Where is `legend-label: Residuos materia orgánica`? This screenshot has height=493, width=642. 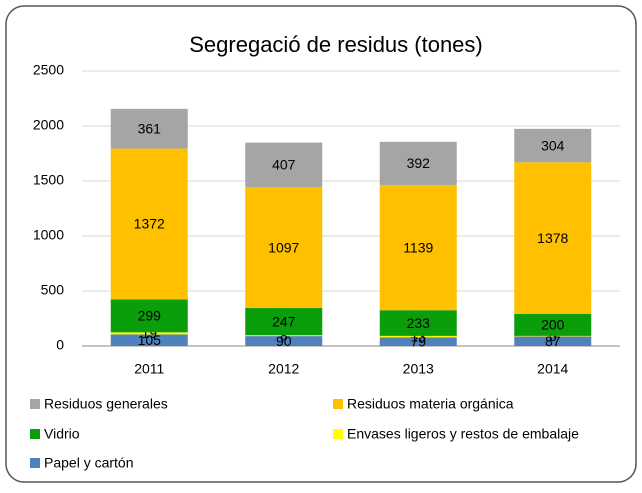
legend-label: Residuos materia orgánica is located at coordinates (430, 404).